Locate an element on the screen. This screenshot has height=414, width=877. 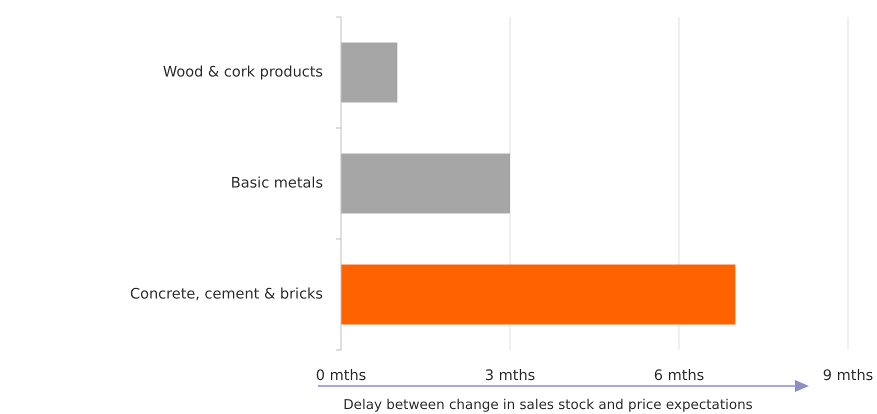
x-tick-label: 6 mths is located at coordinates (679, 376).